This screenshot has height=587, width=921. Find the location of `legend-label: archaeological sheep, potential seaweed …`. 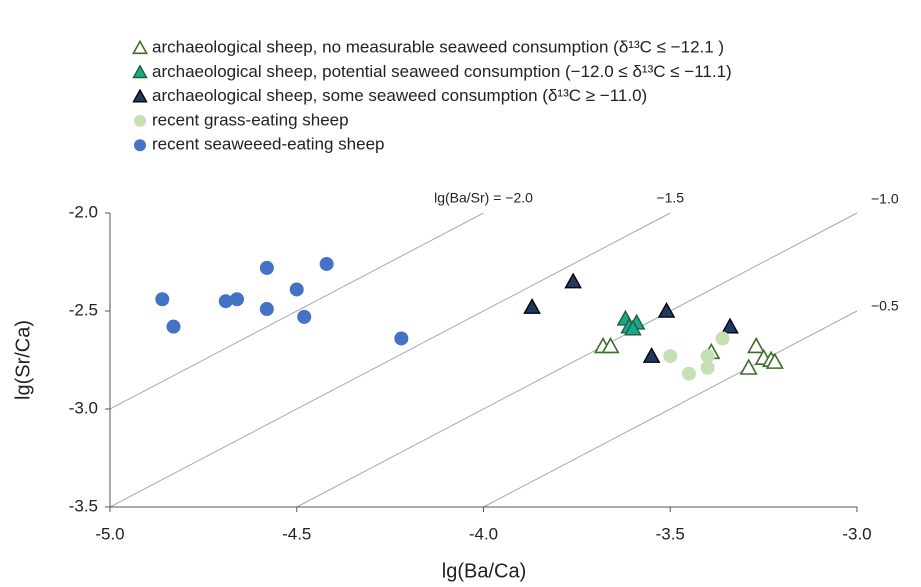

legend-label: archaeological sheep, potential seaweed … is located at coordinates (442, 71).